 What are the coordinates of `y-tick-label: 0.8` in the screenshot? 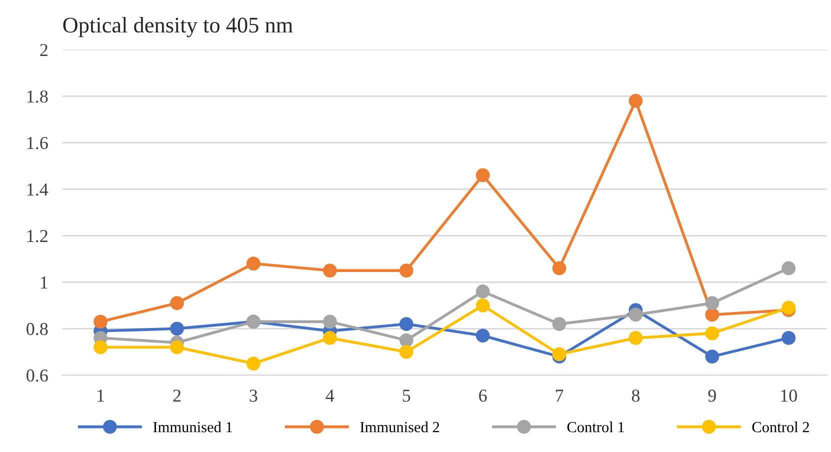 It's located at (37, 329).